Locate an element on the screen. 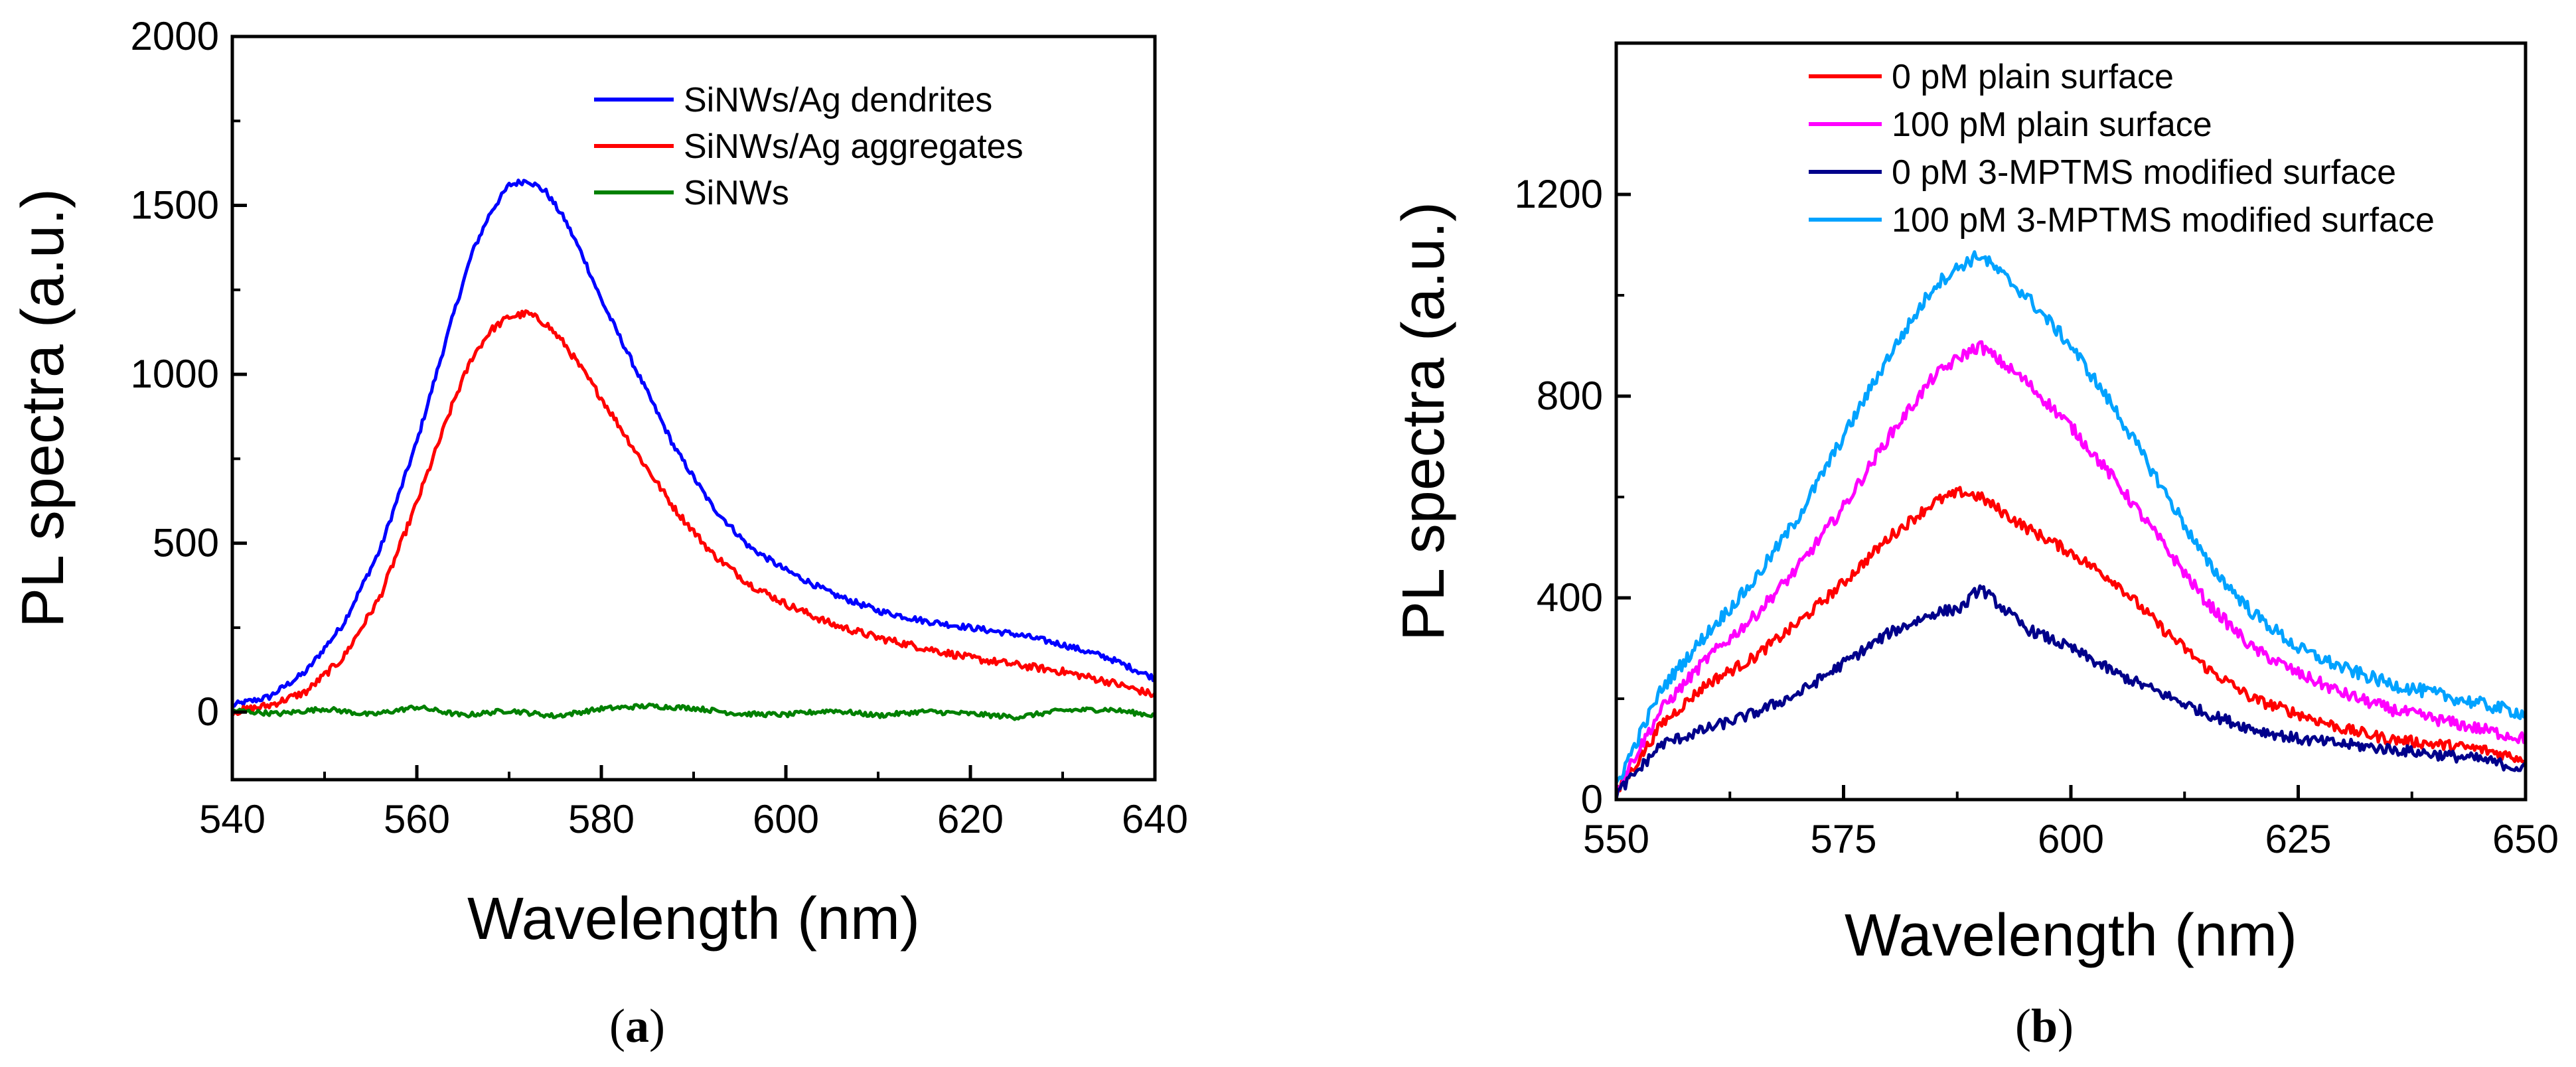 This screenshot has height=1067, width=2576. x-tick-label-b-4: 650 is located at coordinates (2526, 839).